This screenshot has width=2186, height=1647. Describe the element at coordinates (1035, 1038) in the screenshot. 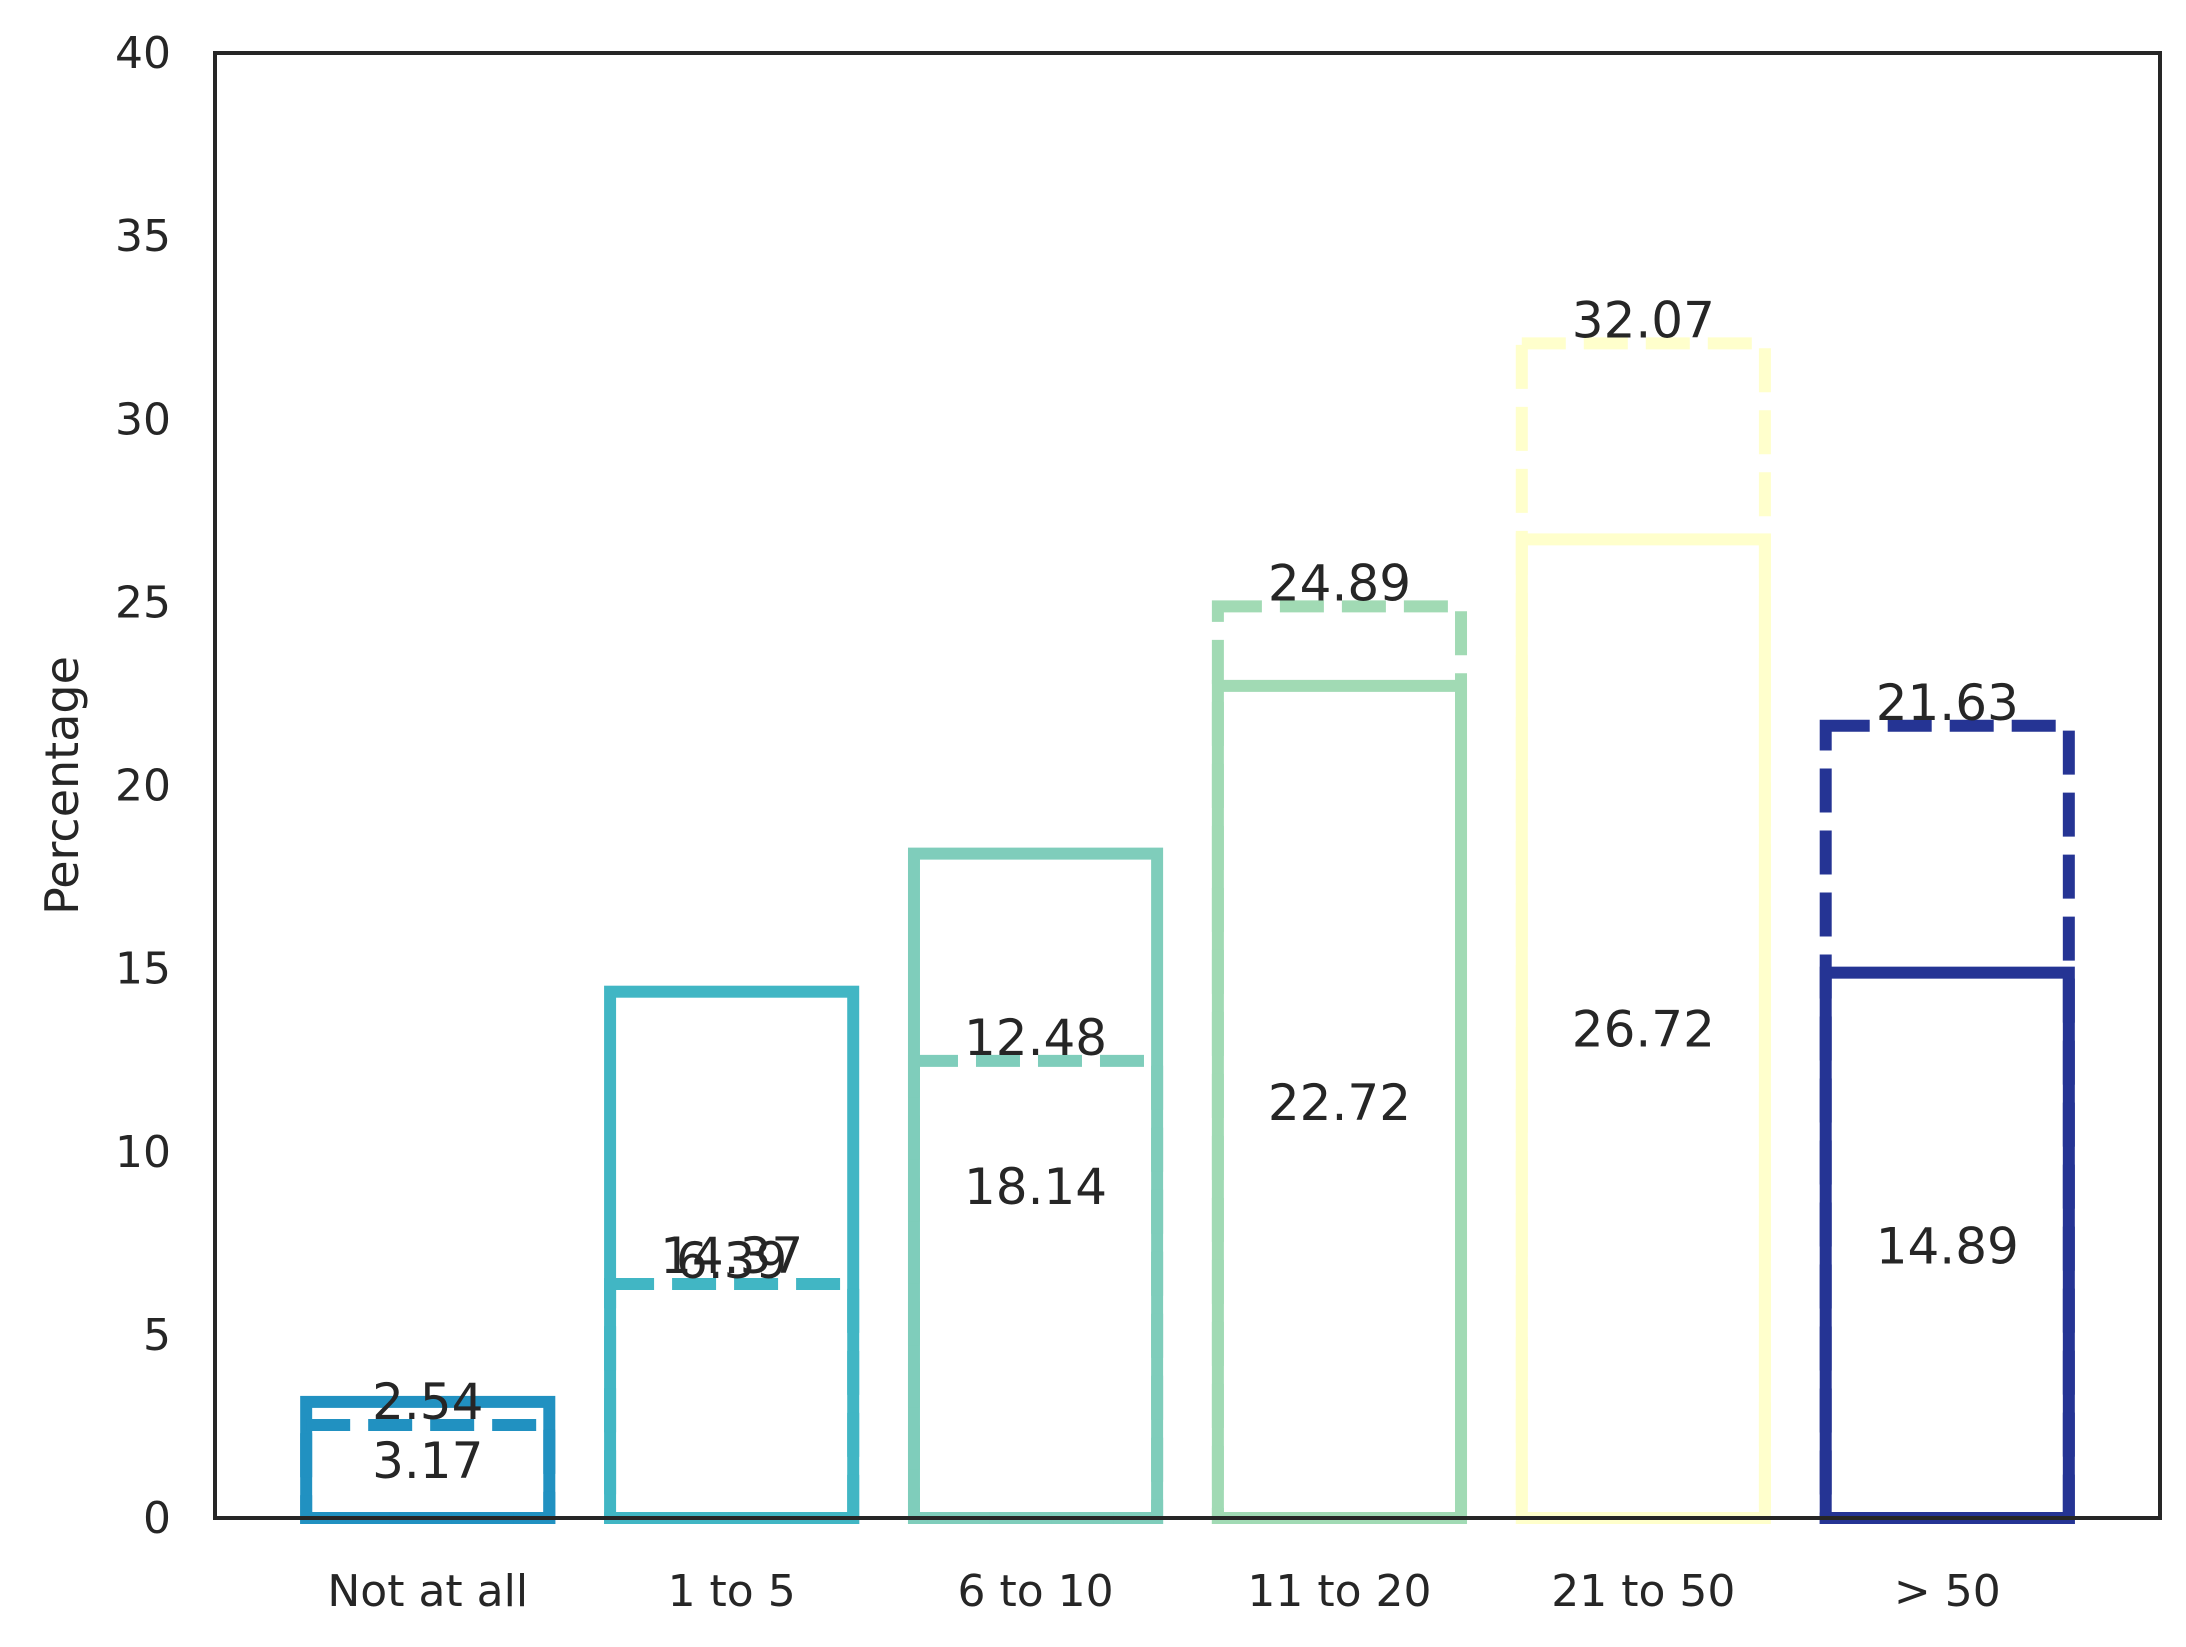

I see `data-label: 12.48` at that location.